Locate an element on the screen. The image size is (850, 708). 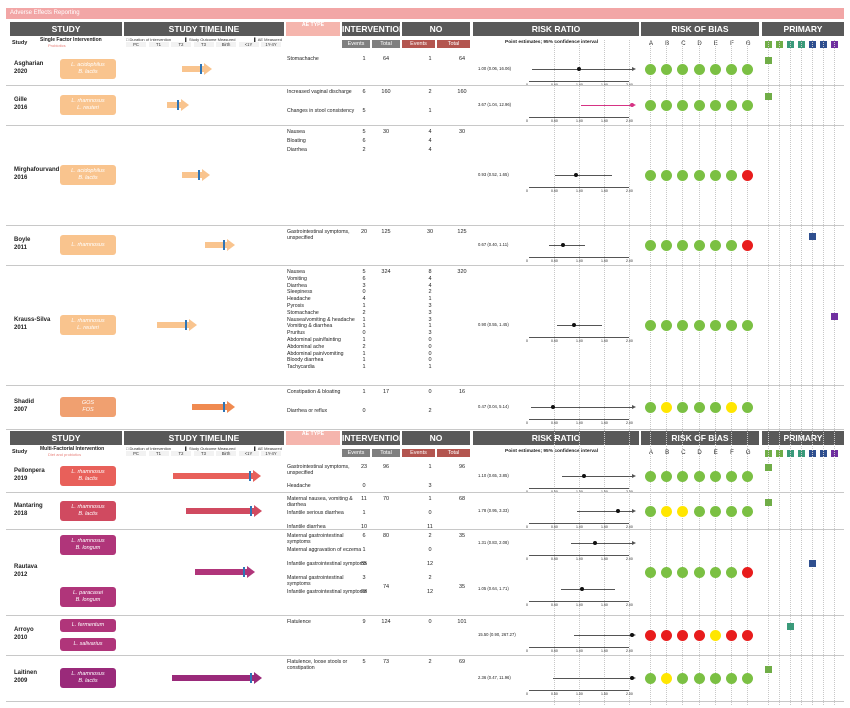
intervention-total-label: Total is located at coordinates (386, 44).